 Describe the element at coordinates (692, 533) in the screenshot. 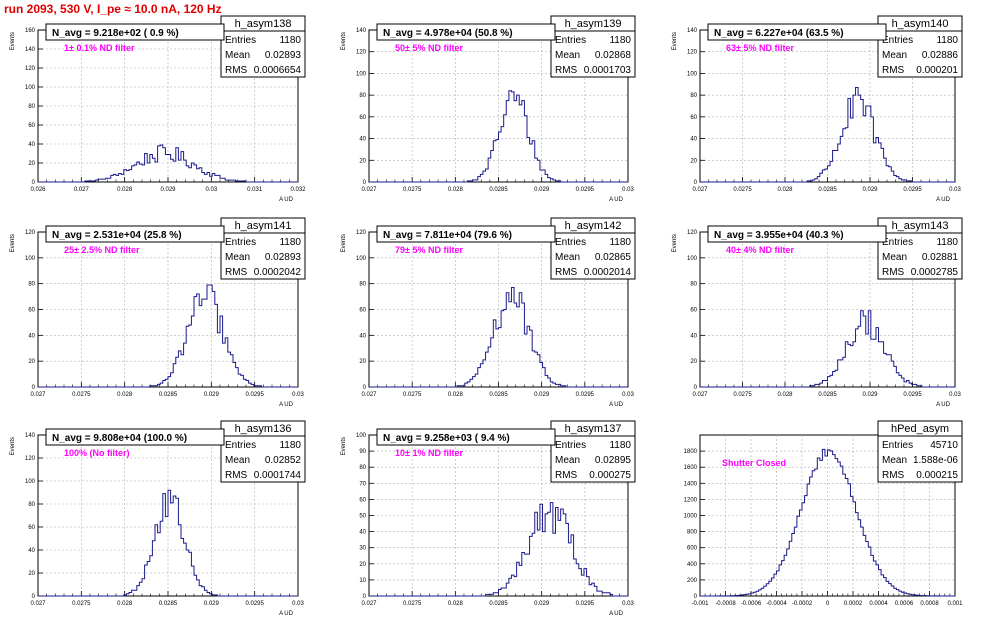

I see `y-tick-label: 800` at that location.